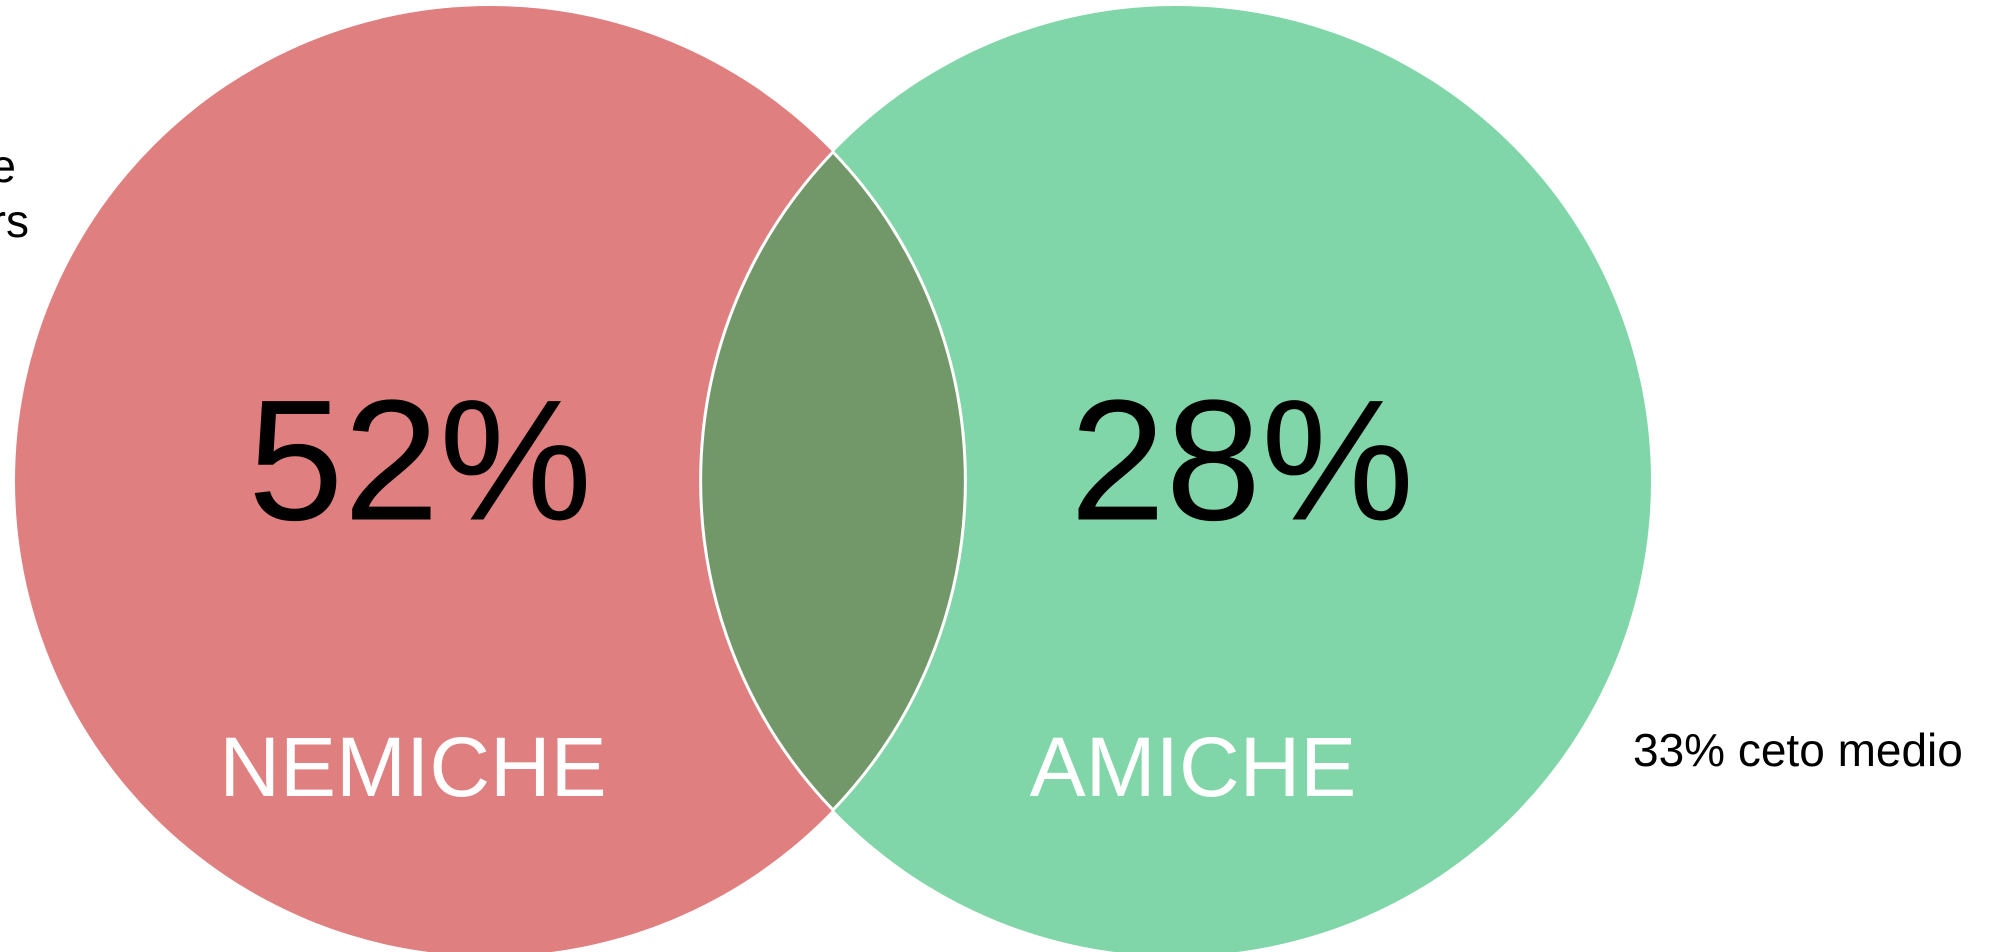 The height and width of the screenshot is (952, 2003). Describe the element at coordinates (833, 481) in the screenshot. I see `overlap` at that location.